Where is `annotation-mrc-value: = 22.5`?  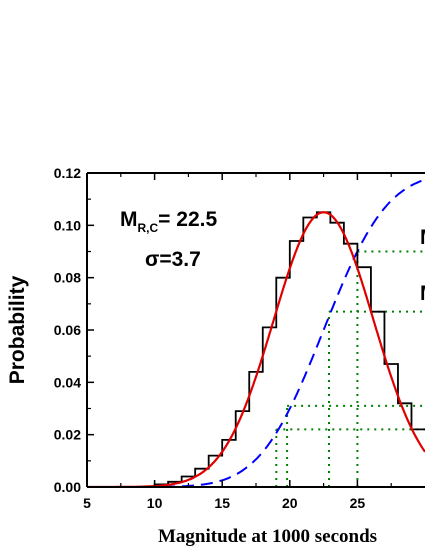 annotation-mrc-value: = 22.5 is located at coordinates (187, 219).